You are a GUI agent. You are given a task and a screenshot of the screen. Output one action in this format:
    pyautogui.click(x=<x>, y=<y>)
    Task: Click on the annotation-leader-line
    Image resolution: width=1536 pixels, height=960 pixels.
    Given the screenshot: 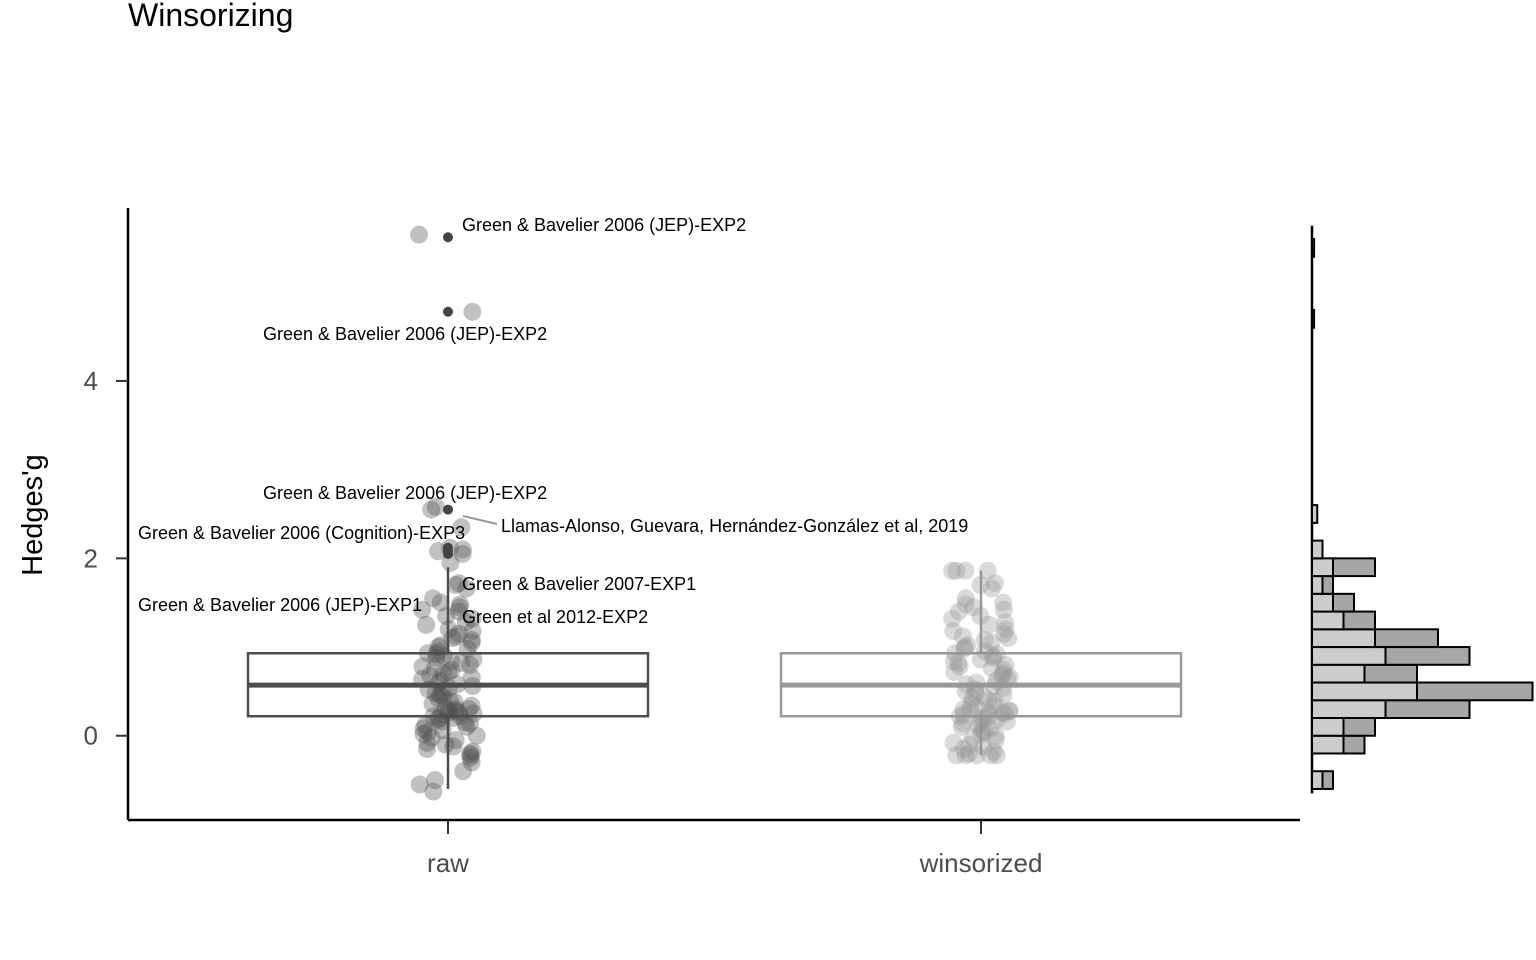 What is the action you would take?
    pyautogui.click(x=480, y=520)
    